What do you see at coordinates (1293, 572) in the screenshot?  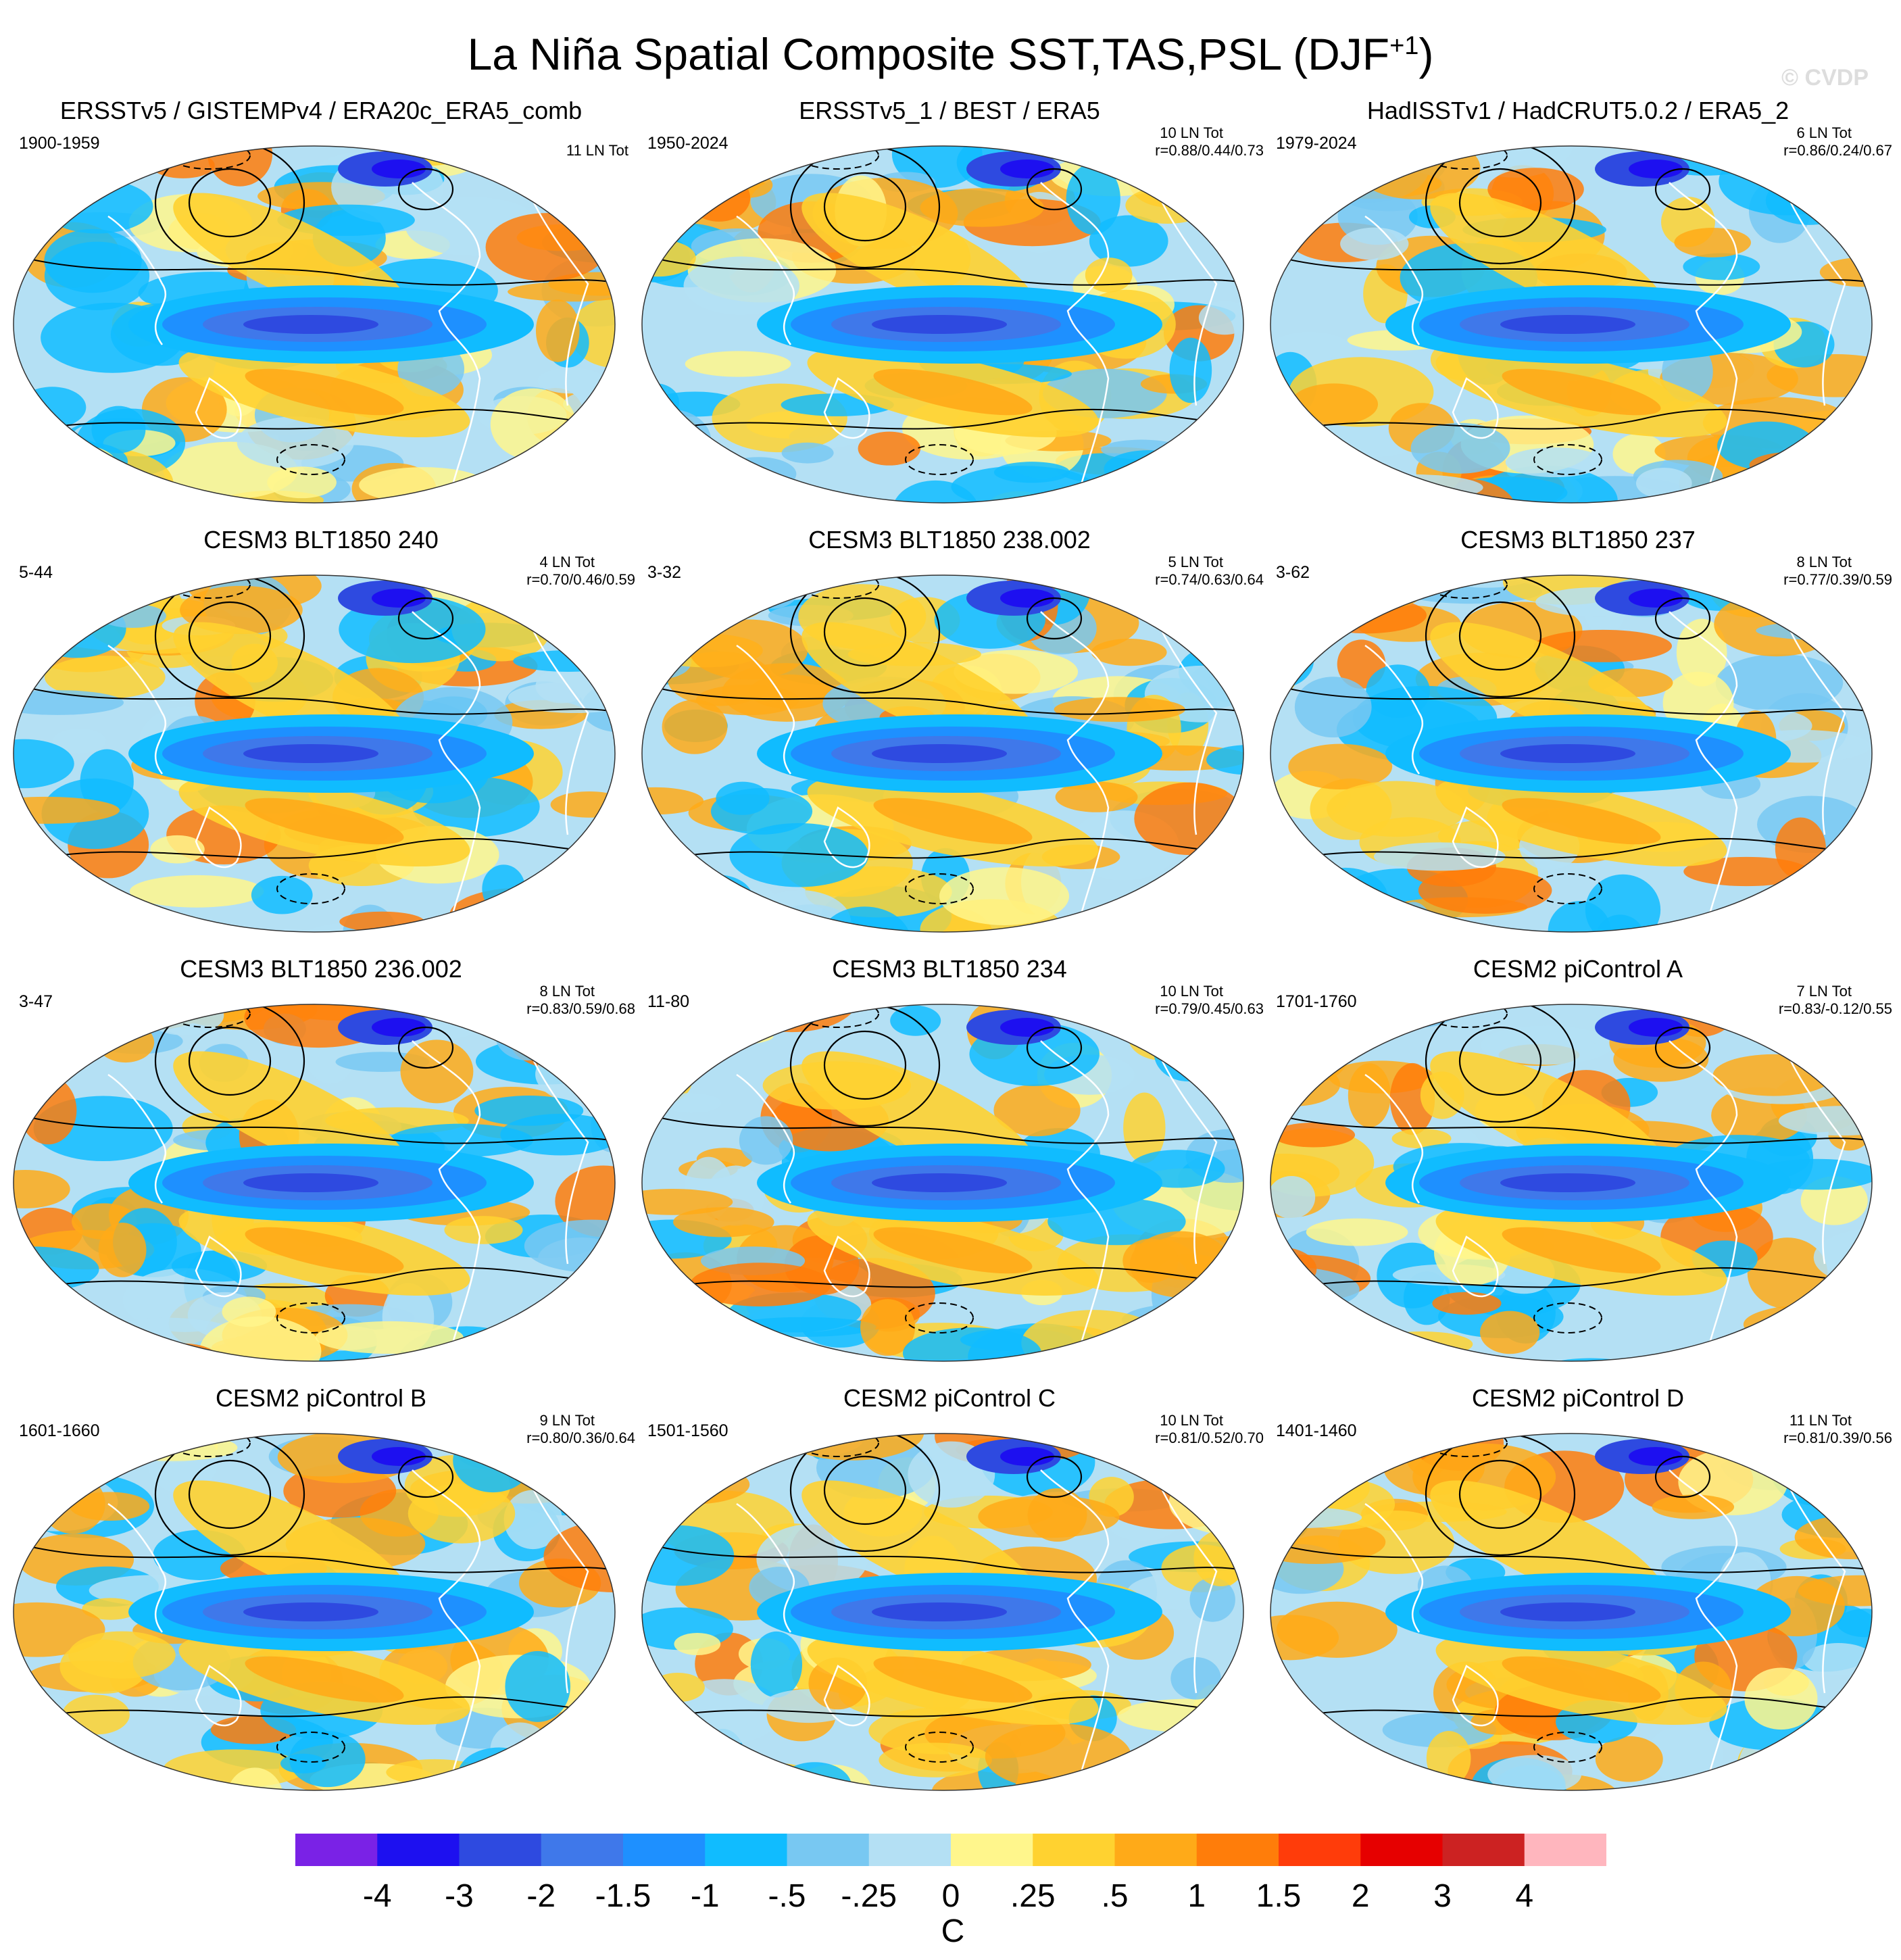 I see `panel-years: 3-62` at bounding box center [1293, 572].